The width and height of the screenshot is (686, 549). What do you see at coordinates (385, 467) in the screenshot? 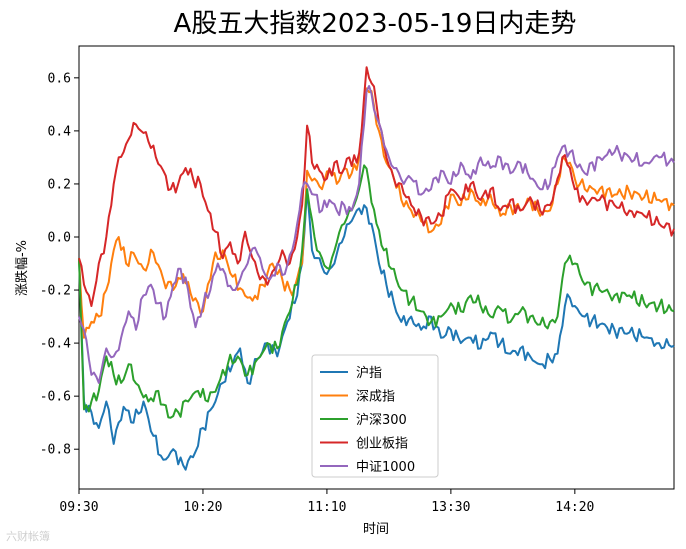
I see `legend-label: 中证1000` at bounding box center [385, 467].